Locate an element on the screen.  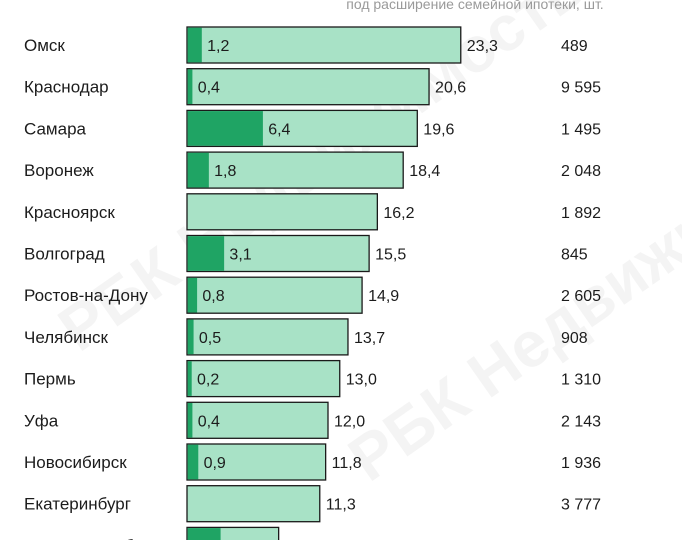
category-label: Новосибирск is located at coordinates (75, 462).